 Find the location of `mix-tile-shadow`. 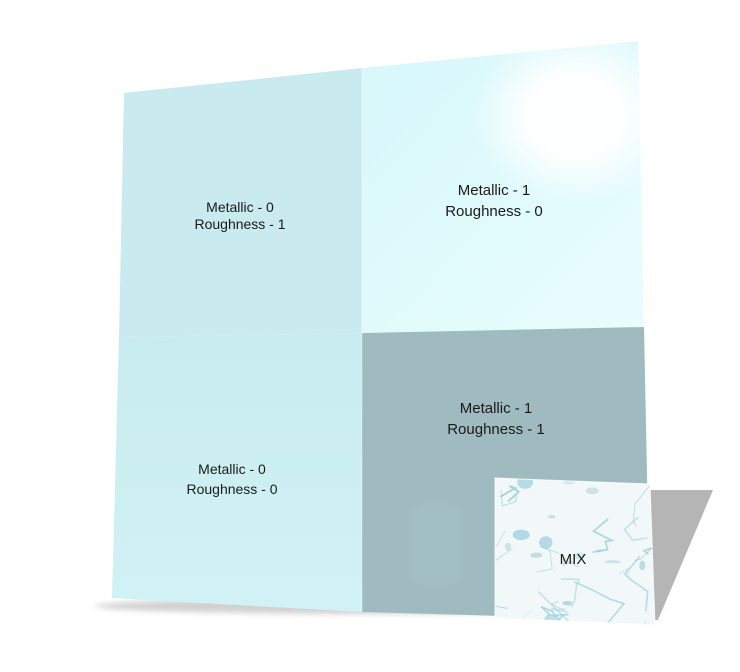

mix-tile-shadow is located at coordinates (681, 555).